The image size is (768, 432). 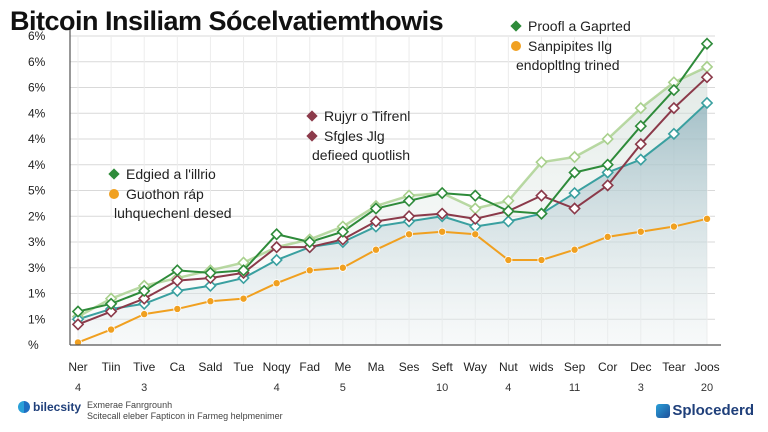 I want to click on brand-name-left: bilecsity, so click(x=57, y=407).